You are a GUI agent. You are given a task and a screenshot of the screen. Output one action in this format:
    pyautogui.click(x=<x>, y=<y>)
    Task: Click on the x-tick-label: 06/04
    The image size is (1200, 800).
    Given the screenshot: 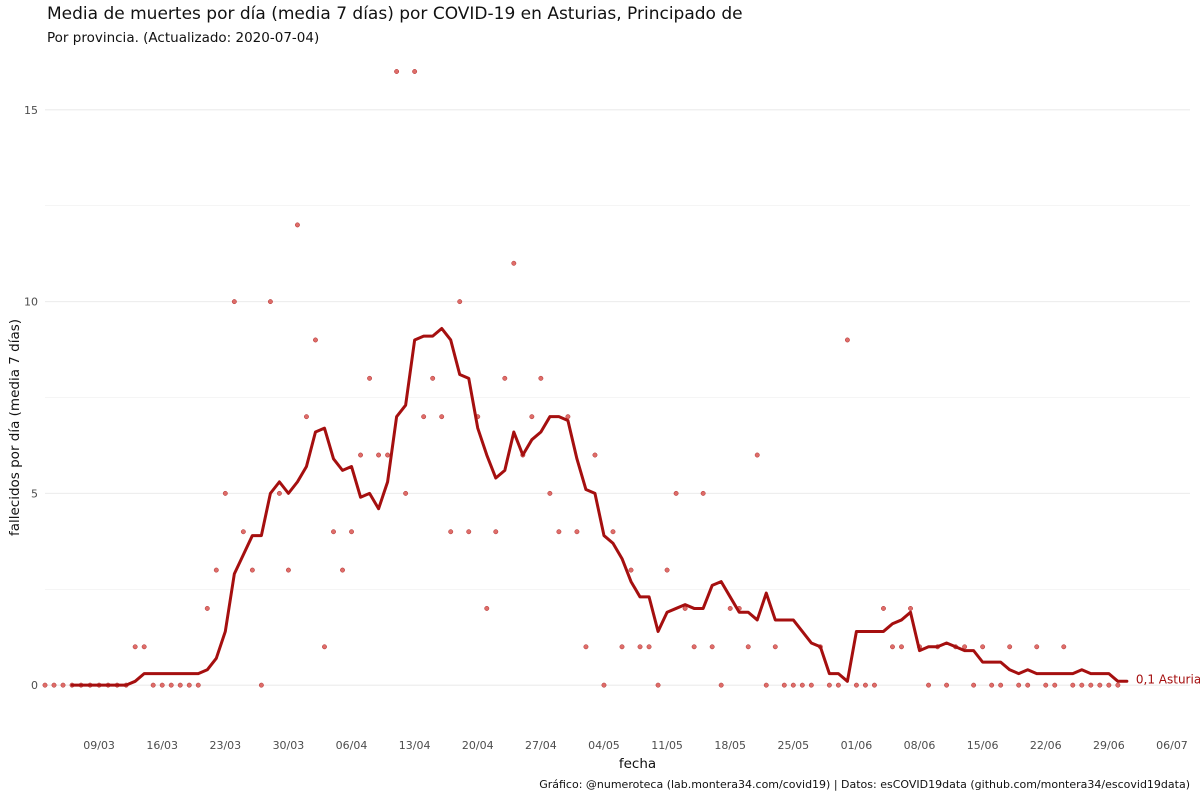 What is the action you would take?
    pyautogui.click(x=352, y=745)
    